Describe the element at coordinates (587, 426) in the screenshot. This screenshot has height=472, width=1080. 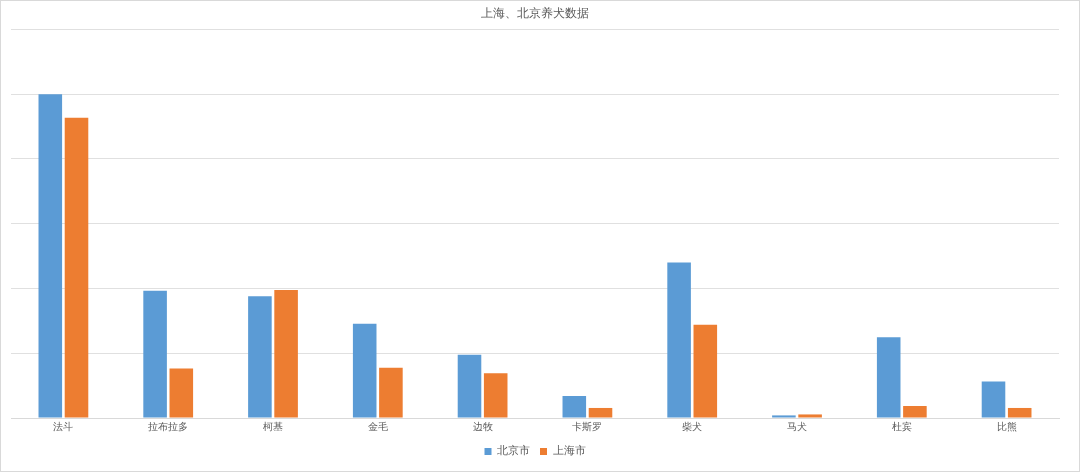
I see `x-tick-label: 卡斯罗` at that location.